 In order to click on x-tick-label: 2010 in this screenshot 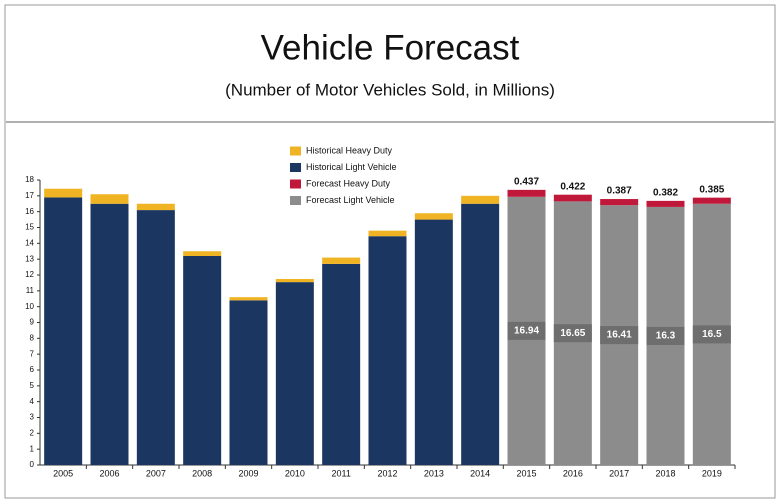, I will do `click(295, 473)`.